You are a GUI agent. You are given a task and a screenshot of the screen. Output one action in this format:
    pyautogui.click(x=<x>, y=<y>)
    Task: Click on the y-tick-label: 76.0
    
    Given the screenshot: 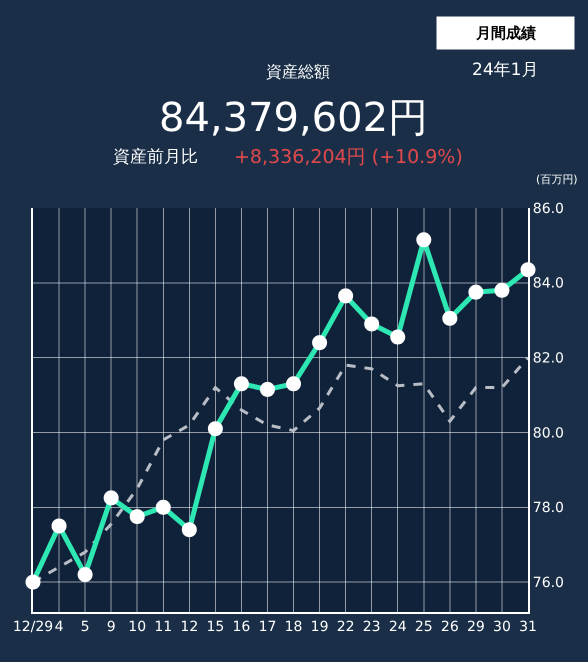 What is the action you would take?
    pyautogui.click(x=548, y=582)
    